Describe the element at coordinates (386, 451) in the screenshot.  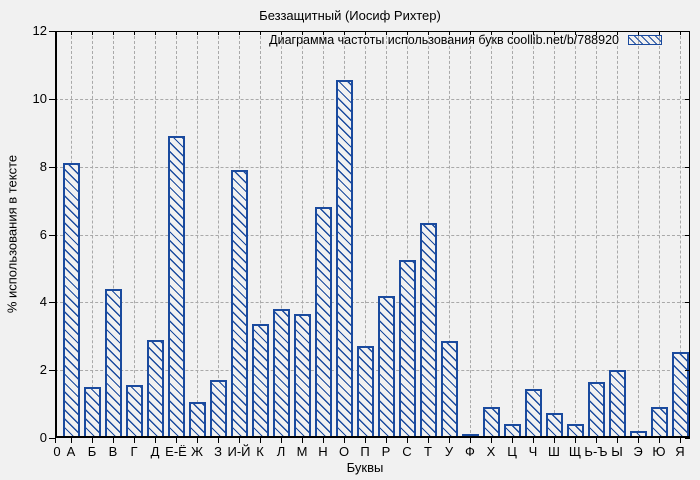
I see `x-tick-label: Р` at that location.